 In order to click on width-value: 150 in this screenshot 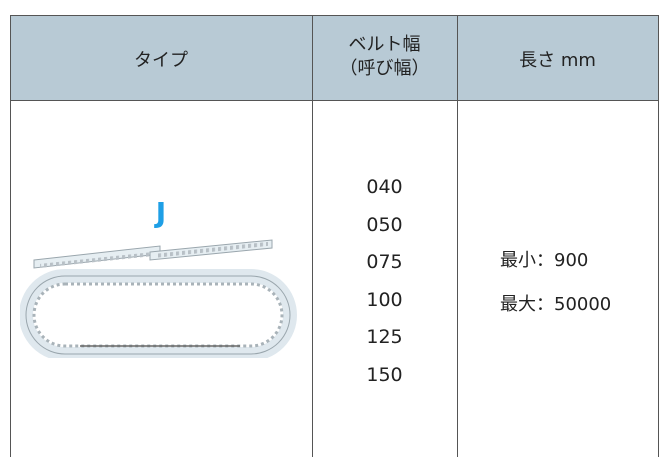, I will do `click(384, 375)`.